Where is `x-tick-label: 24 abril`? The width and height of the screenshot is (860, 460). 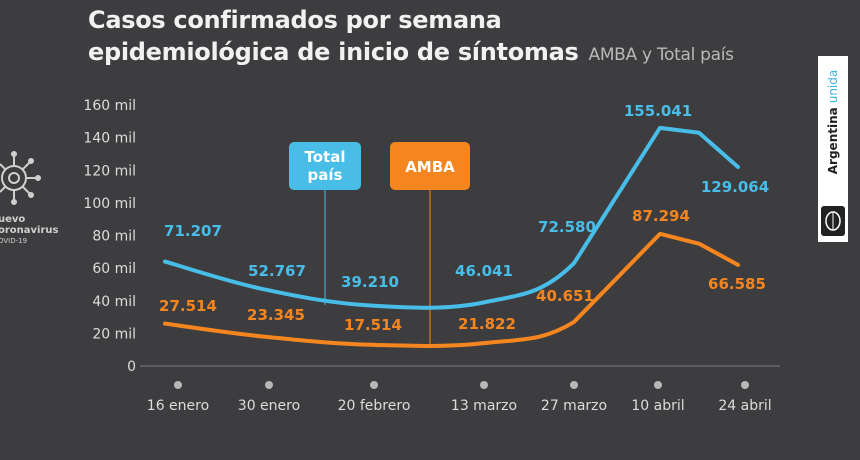 x-tick-label: 24 abril is located at coordinates (744, 406).